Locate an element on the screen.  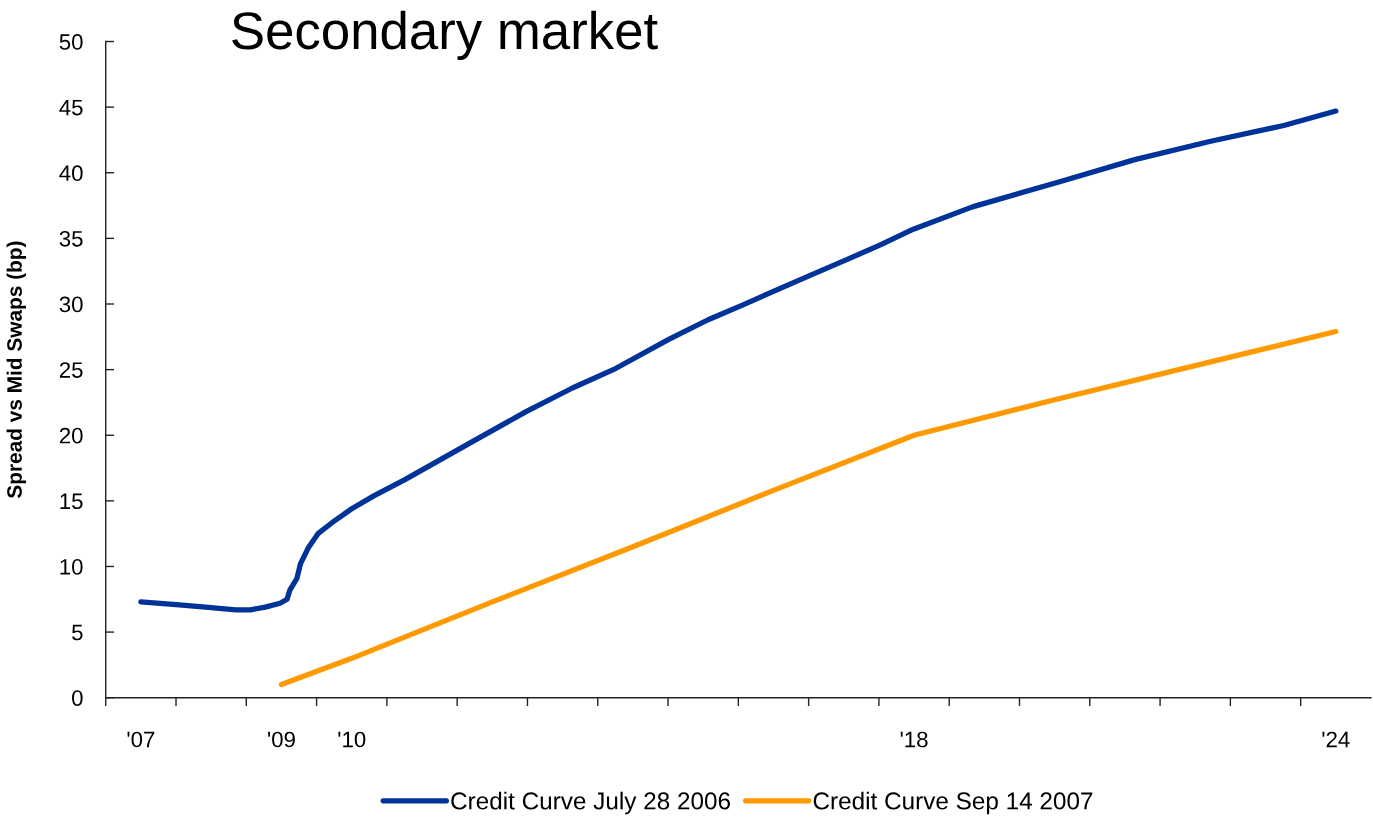
y-tick-label: 15 is located at coordinates (71, 501).